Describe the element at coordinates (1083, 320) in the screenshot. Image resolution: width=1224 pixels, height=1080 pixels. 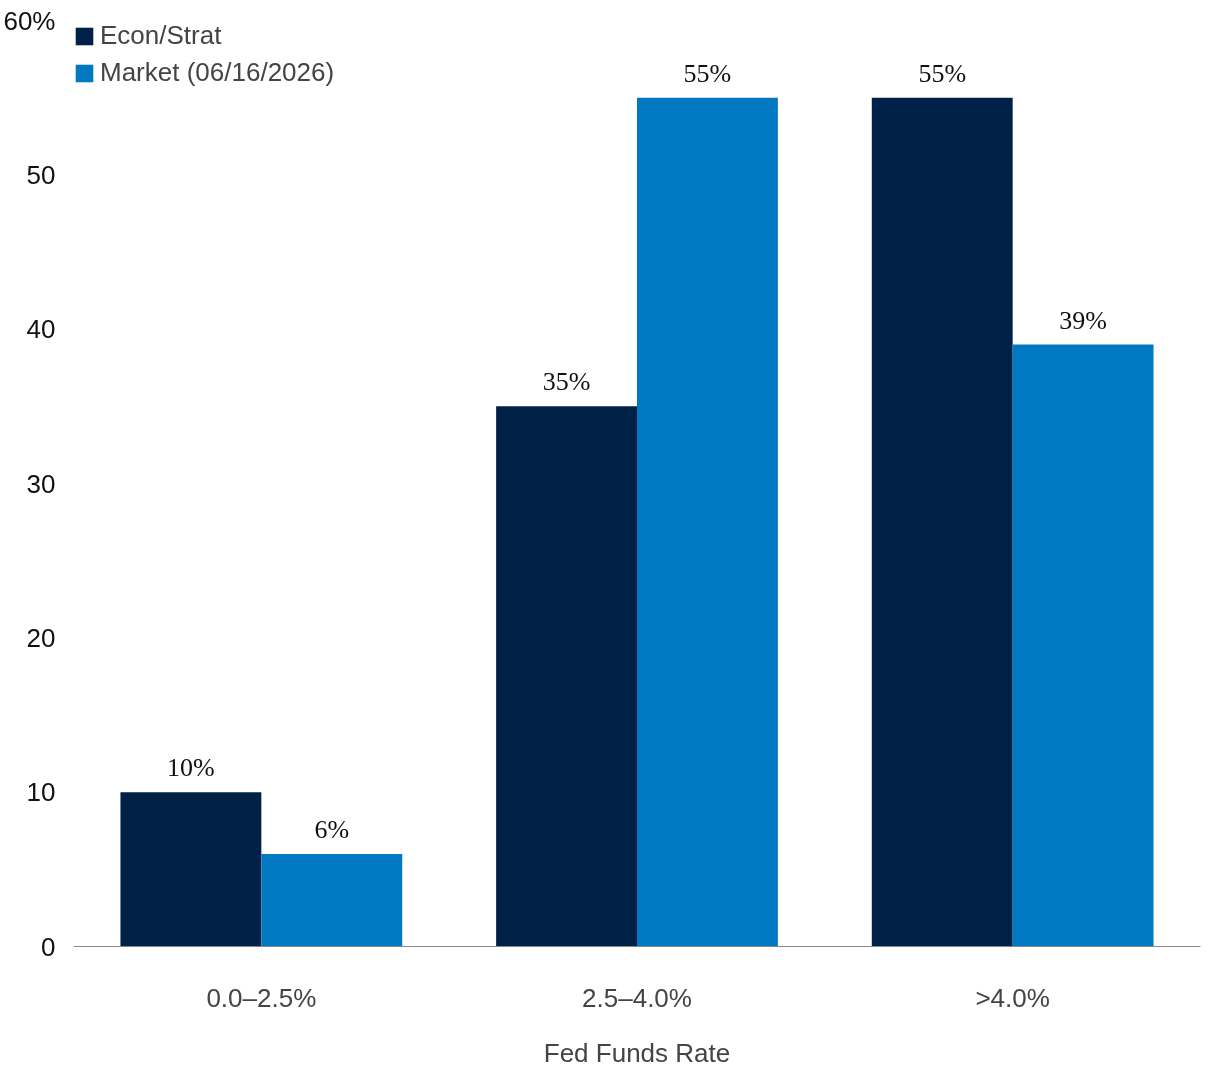
I see `data-label: 39%` at that location.